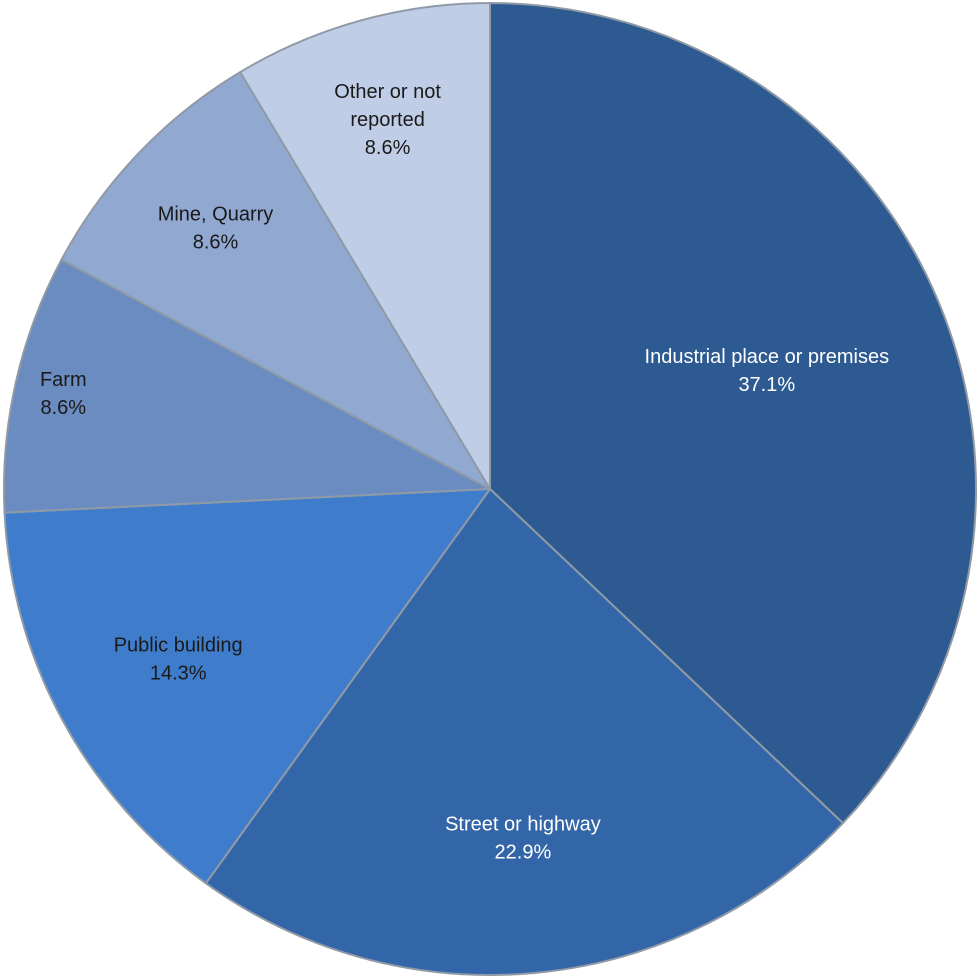 Image resolution: width=980 pixels, height=977 pixels. What do you see at coordinates (523, 824) in the screenshot?
I see `slice-category-label: Street or highway` at bounding box center [523, 824].